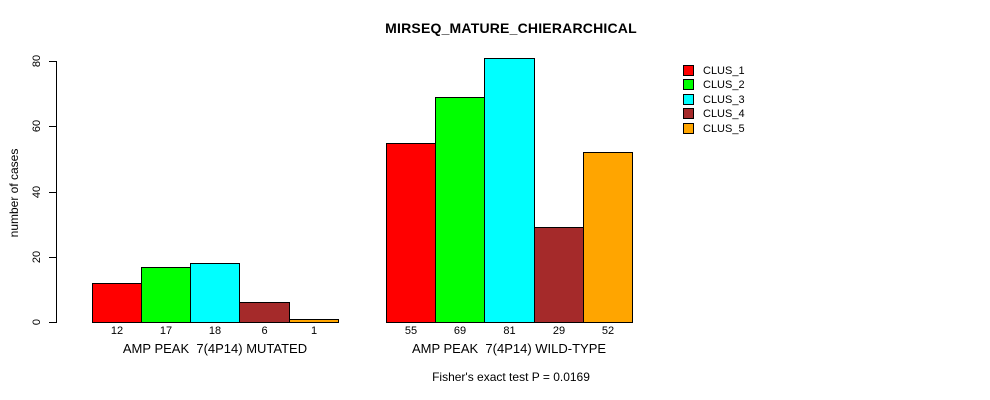 The width and height of the screenshot is (990, 400). I want to click on bar-value-label: 29, so click(559, 331).